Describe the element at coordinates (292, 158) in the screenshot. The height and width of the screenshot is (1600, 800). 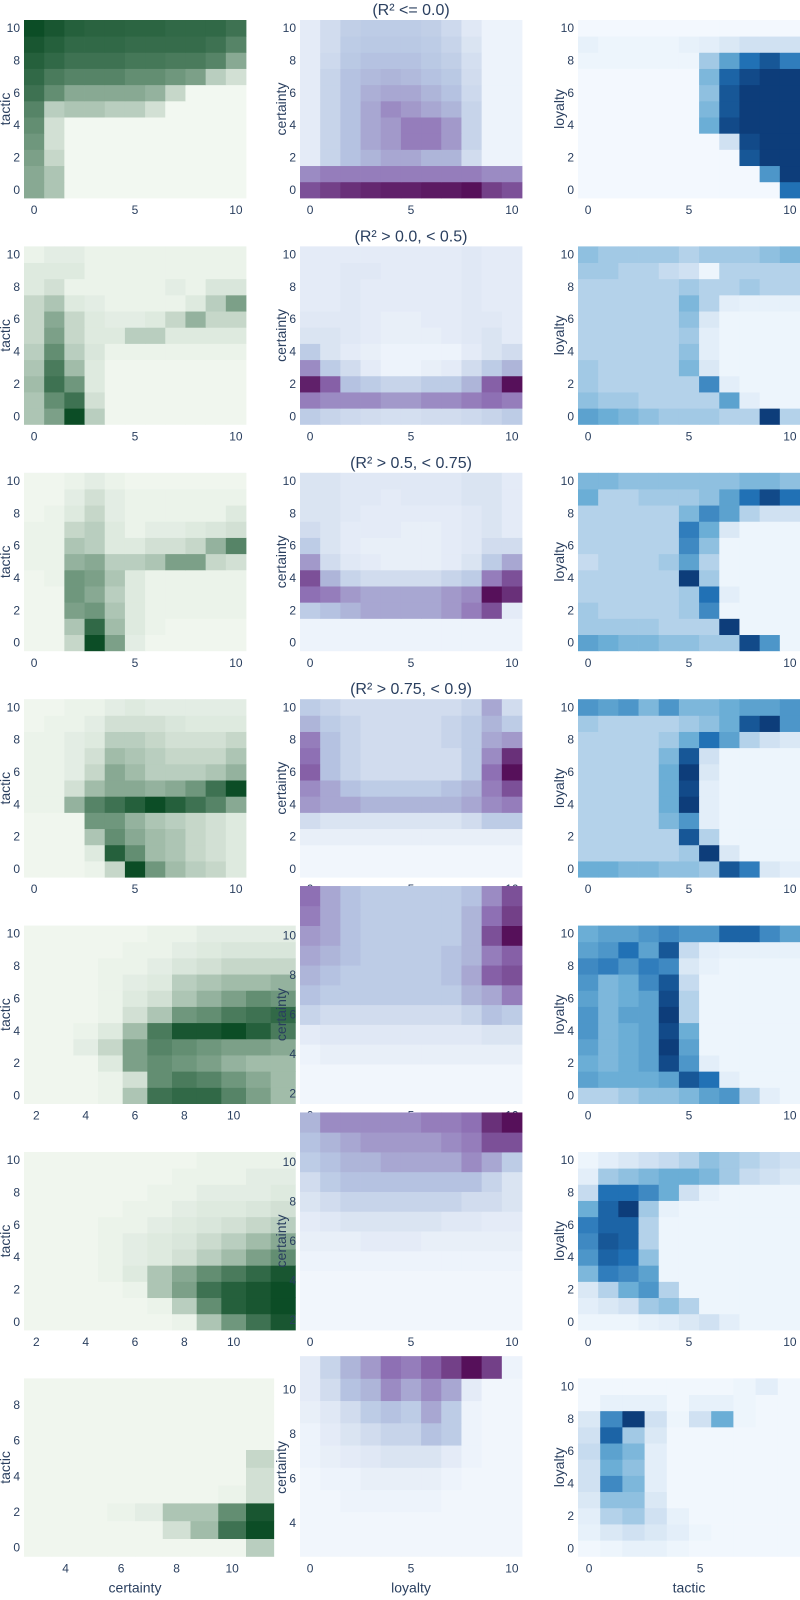
I see `y-tick-label: 2` at that location.